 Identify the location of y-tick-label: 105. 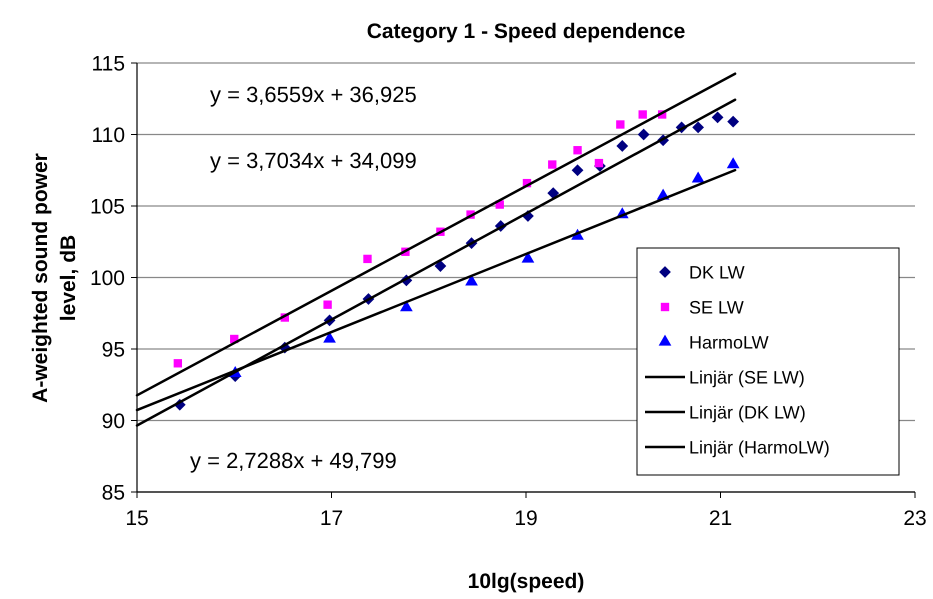
(107, 206).